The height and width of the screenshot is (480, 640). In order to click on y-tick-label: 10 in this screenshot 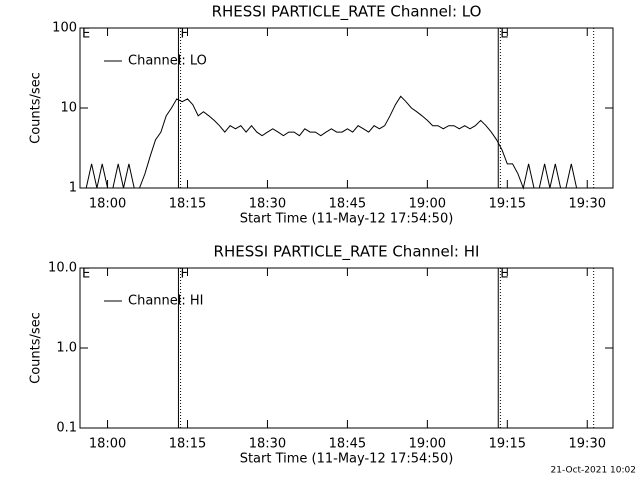, I will do `click(68, 108)`.